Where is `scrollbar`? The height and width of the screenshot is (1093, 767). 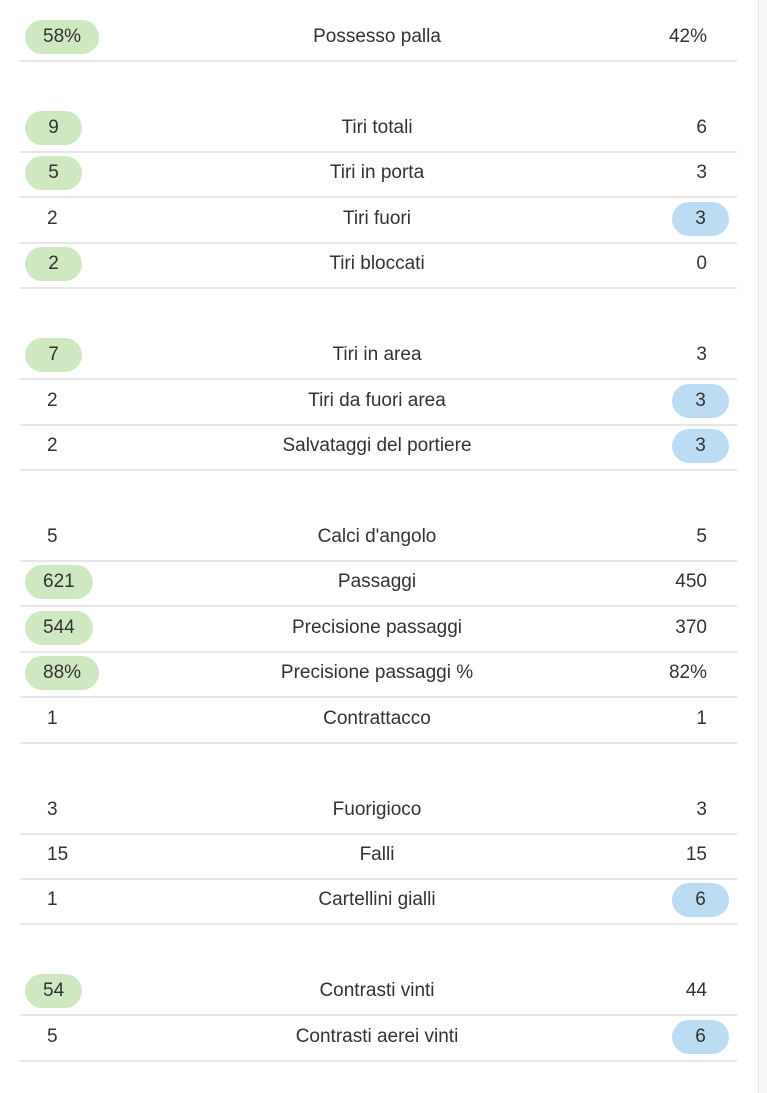
scrollbar is located at coordinates (762, 546).